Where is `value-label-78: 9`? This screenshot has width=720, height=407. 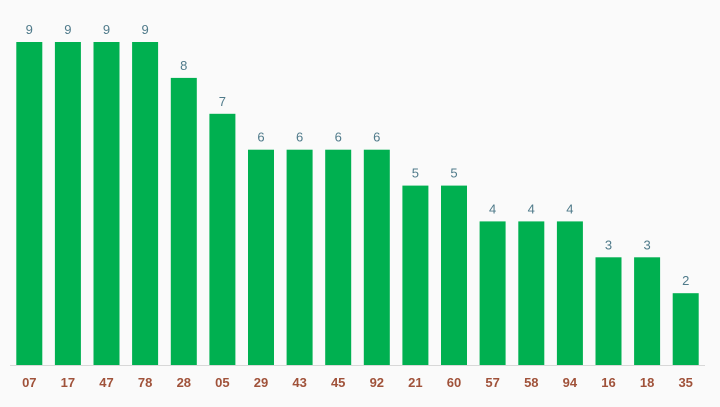 value-label-78: 9 is located at coordinates (144, 29).